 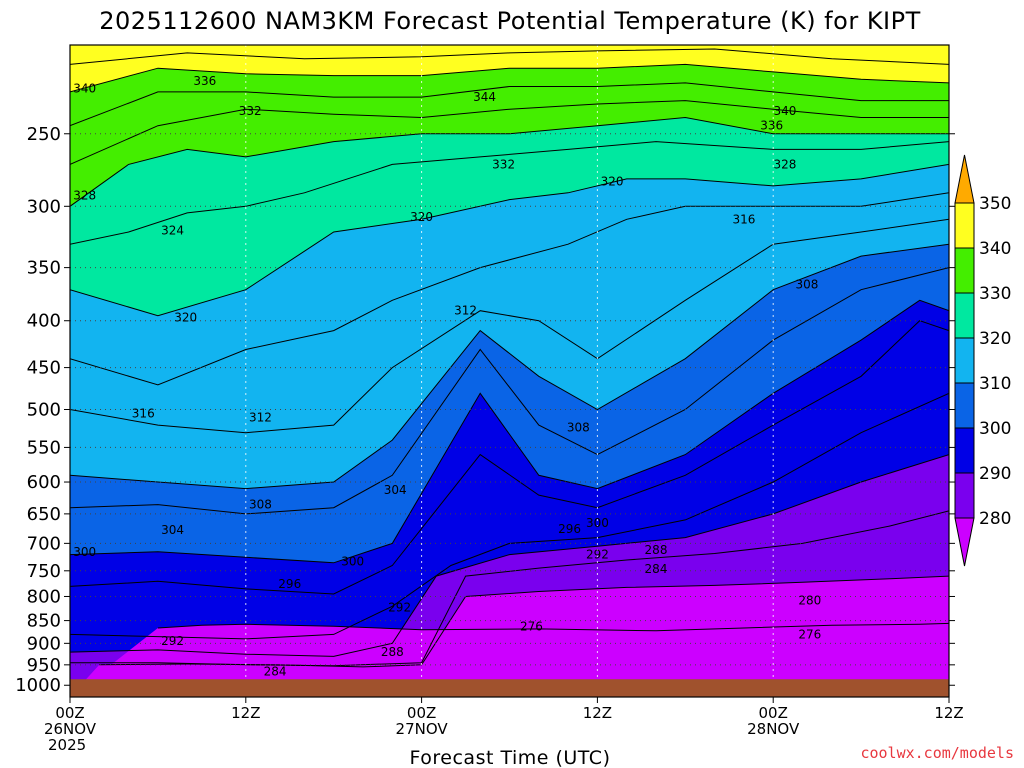 I want to click on credit-text: coolwx.com/models, so click(x=937, y=753).